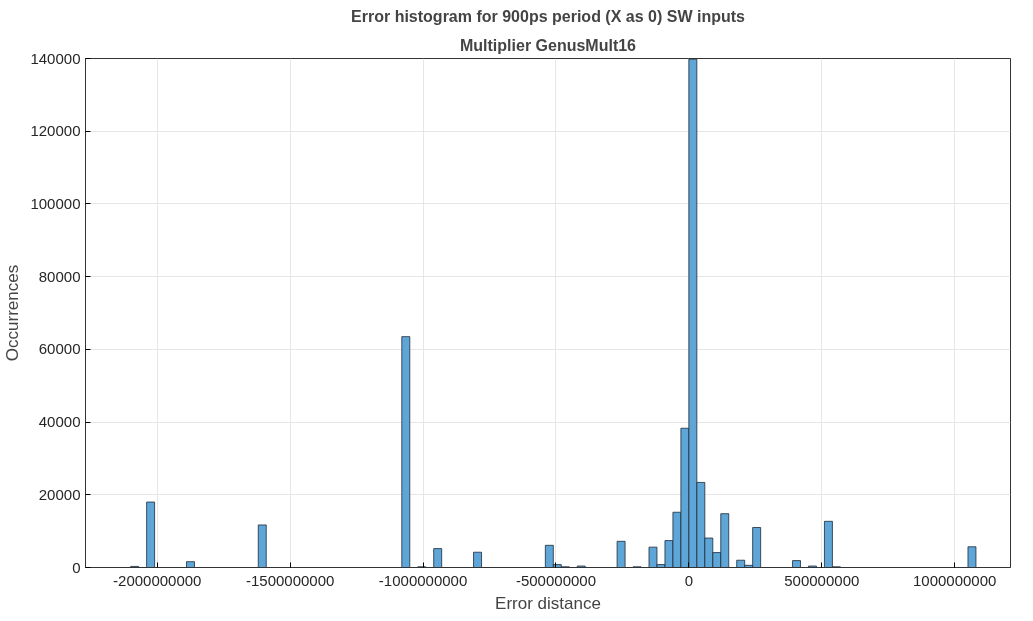 The width and height of the screenshot is (1033, 621). I want to click on x-tick-label: -500000000, so click(556, 580).